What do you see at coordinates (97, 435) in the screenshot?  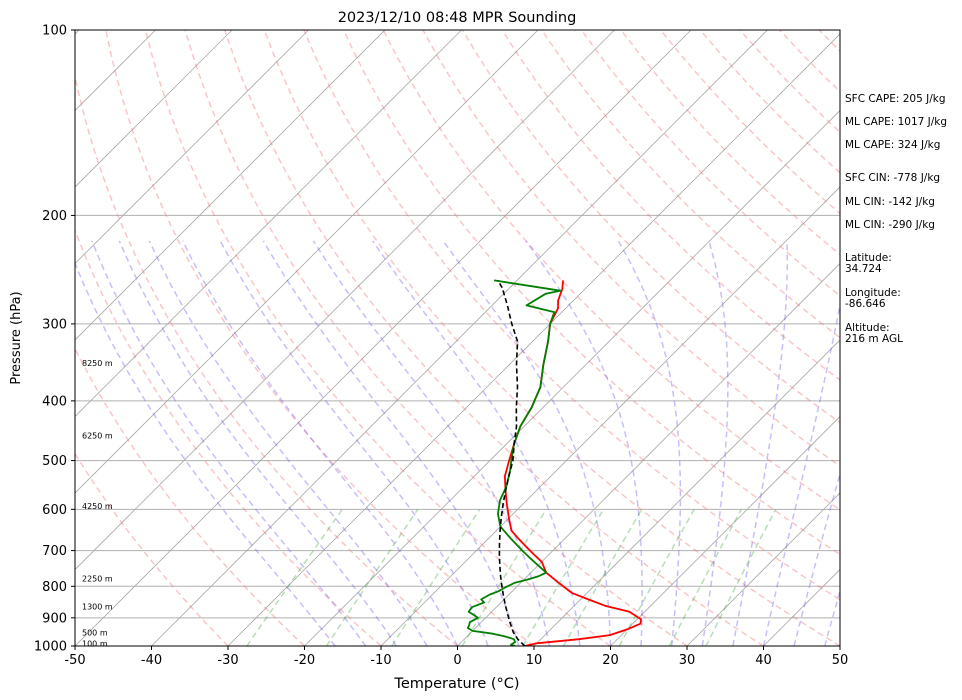 I see `height-label: 6250 m` at bounding box center [97, 435].